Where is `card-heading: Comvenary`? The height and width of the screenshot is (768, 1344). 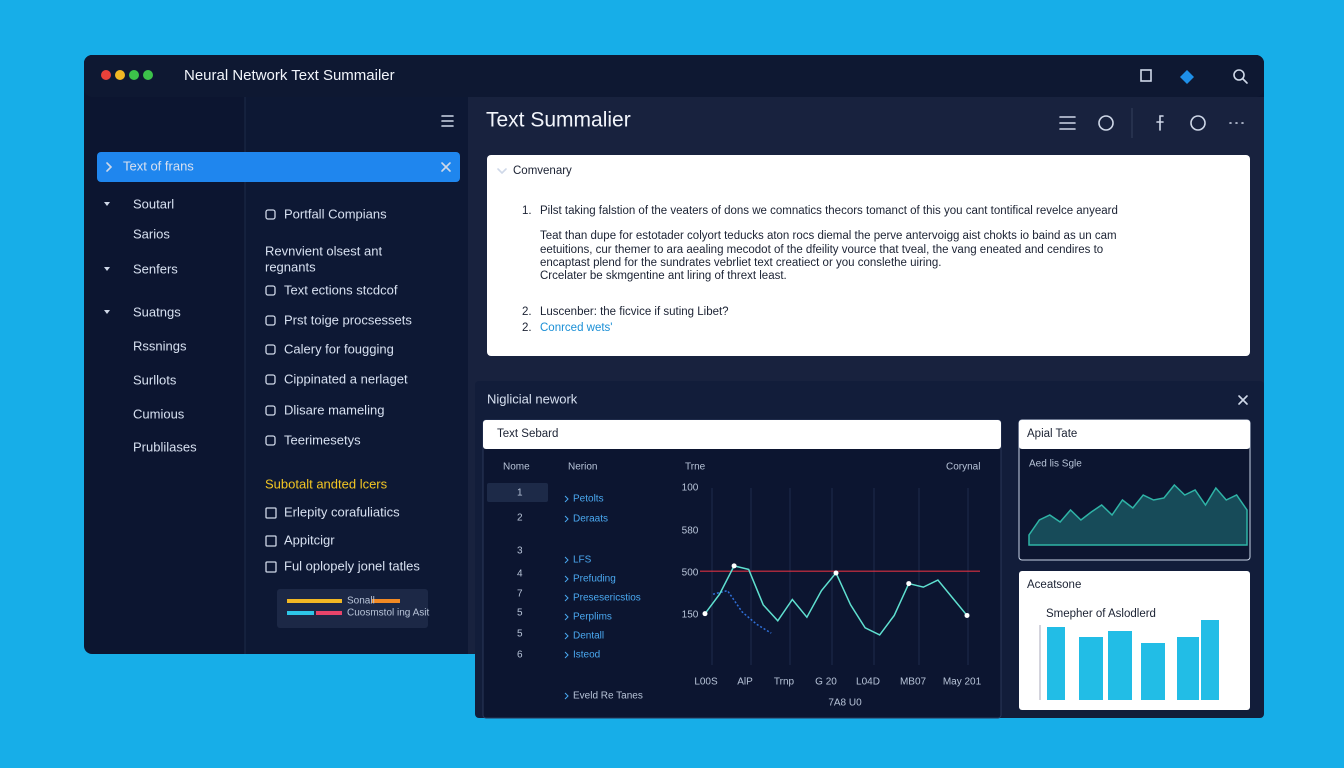
card-heading: Comvenary is located at coordinates (542, 171).